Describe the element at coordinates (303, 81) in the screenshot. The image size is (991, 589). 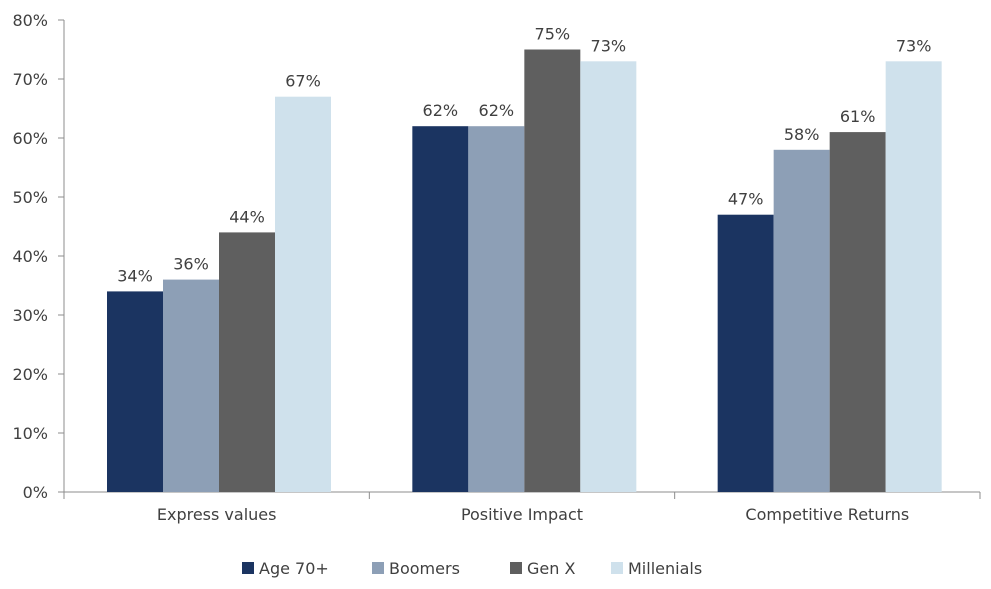
I see `data-label: 67%` at that location.